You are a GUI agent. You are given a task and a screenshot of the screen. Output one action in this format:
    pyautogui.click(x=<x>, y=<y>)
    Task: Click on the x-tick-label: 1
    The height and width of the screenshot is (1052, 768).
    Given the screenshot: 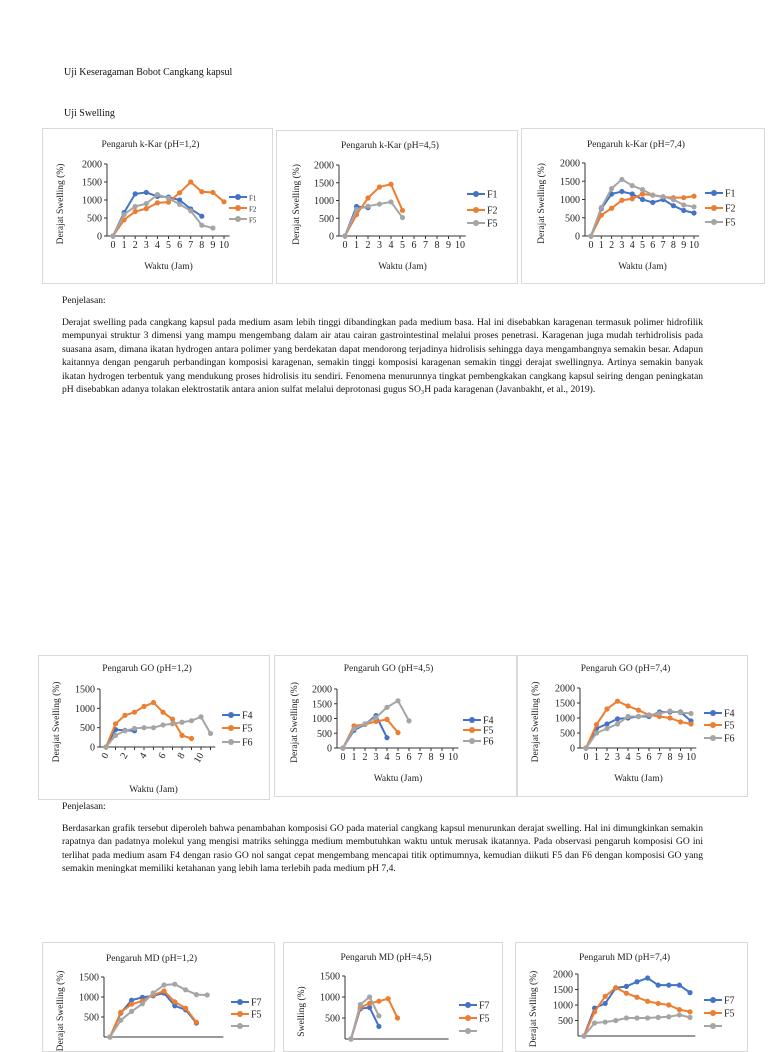 What is the action you would take?
    pyautogui.click(x=596, y=757)
    